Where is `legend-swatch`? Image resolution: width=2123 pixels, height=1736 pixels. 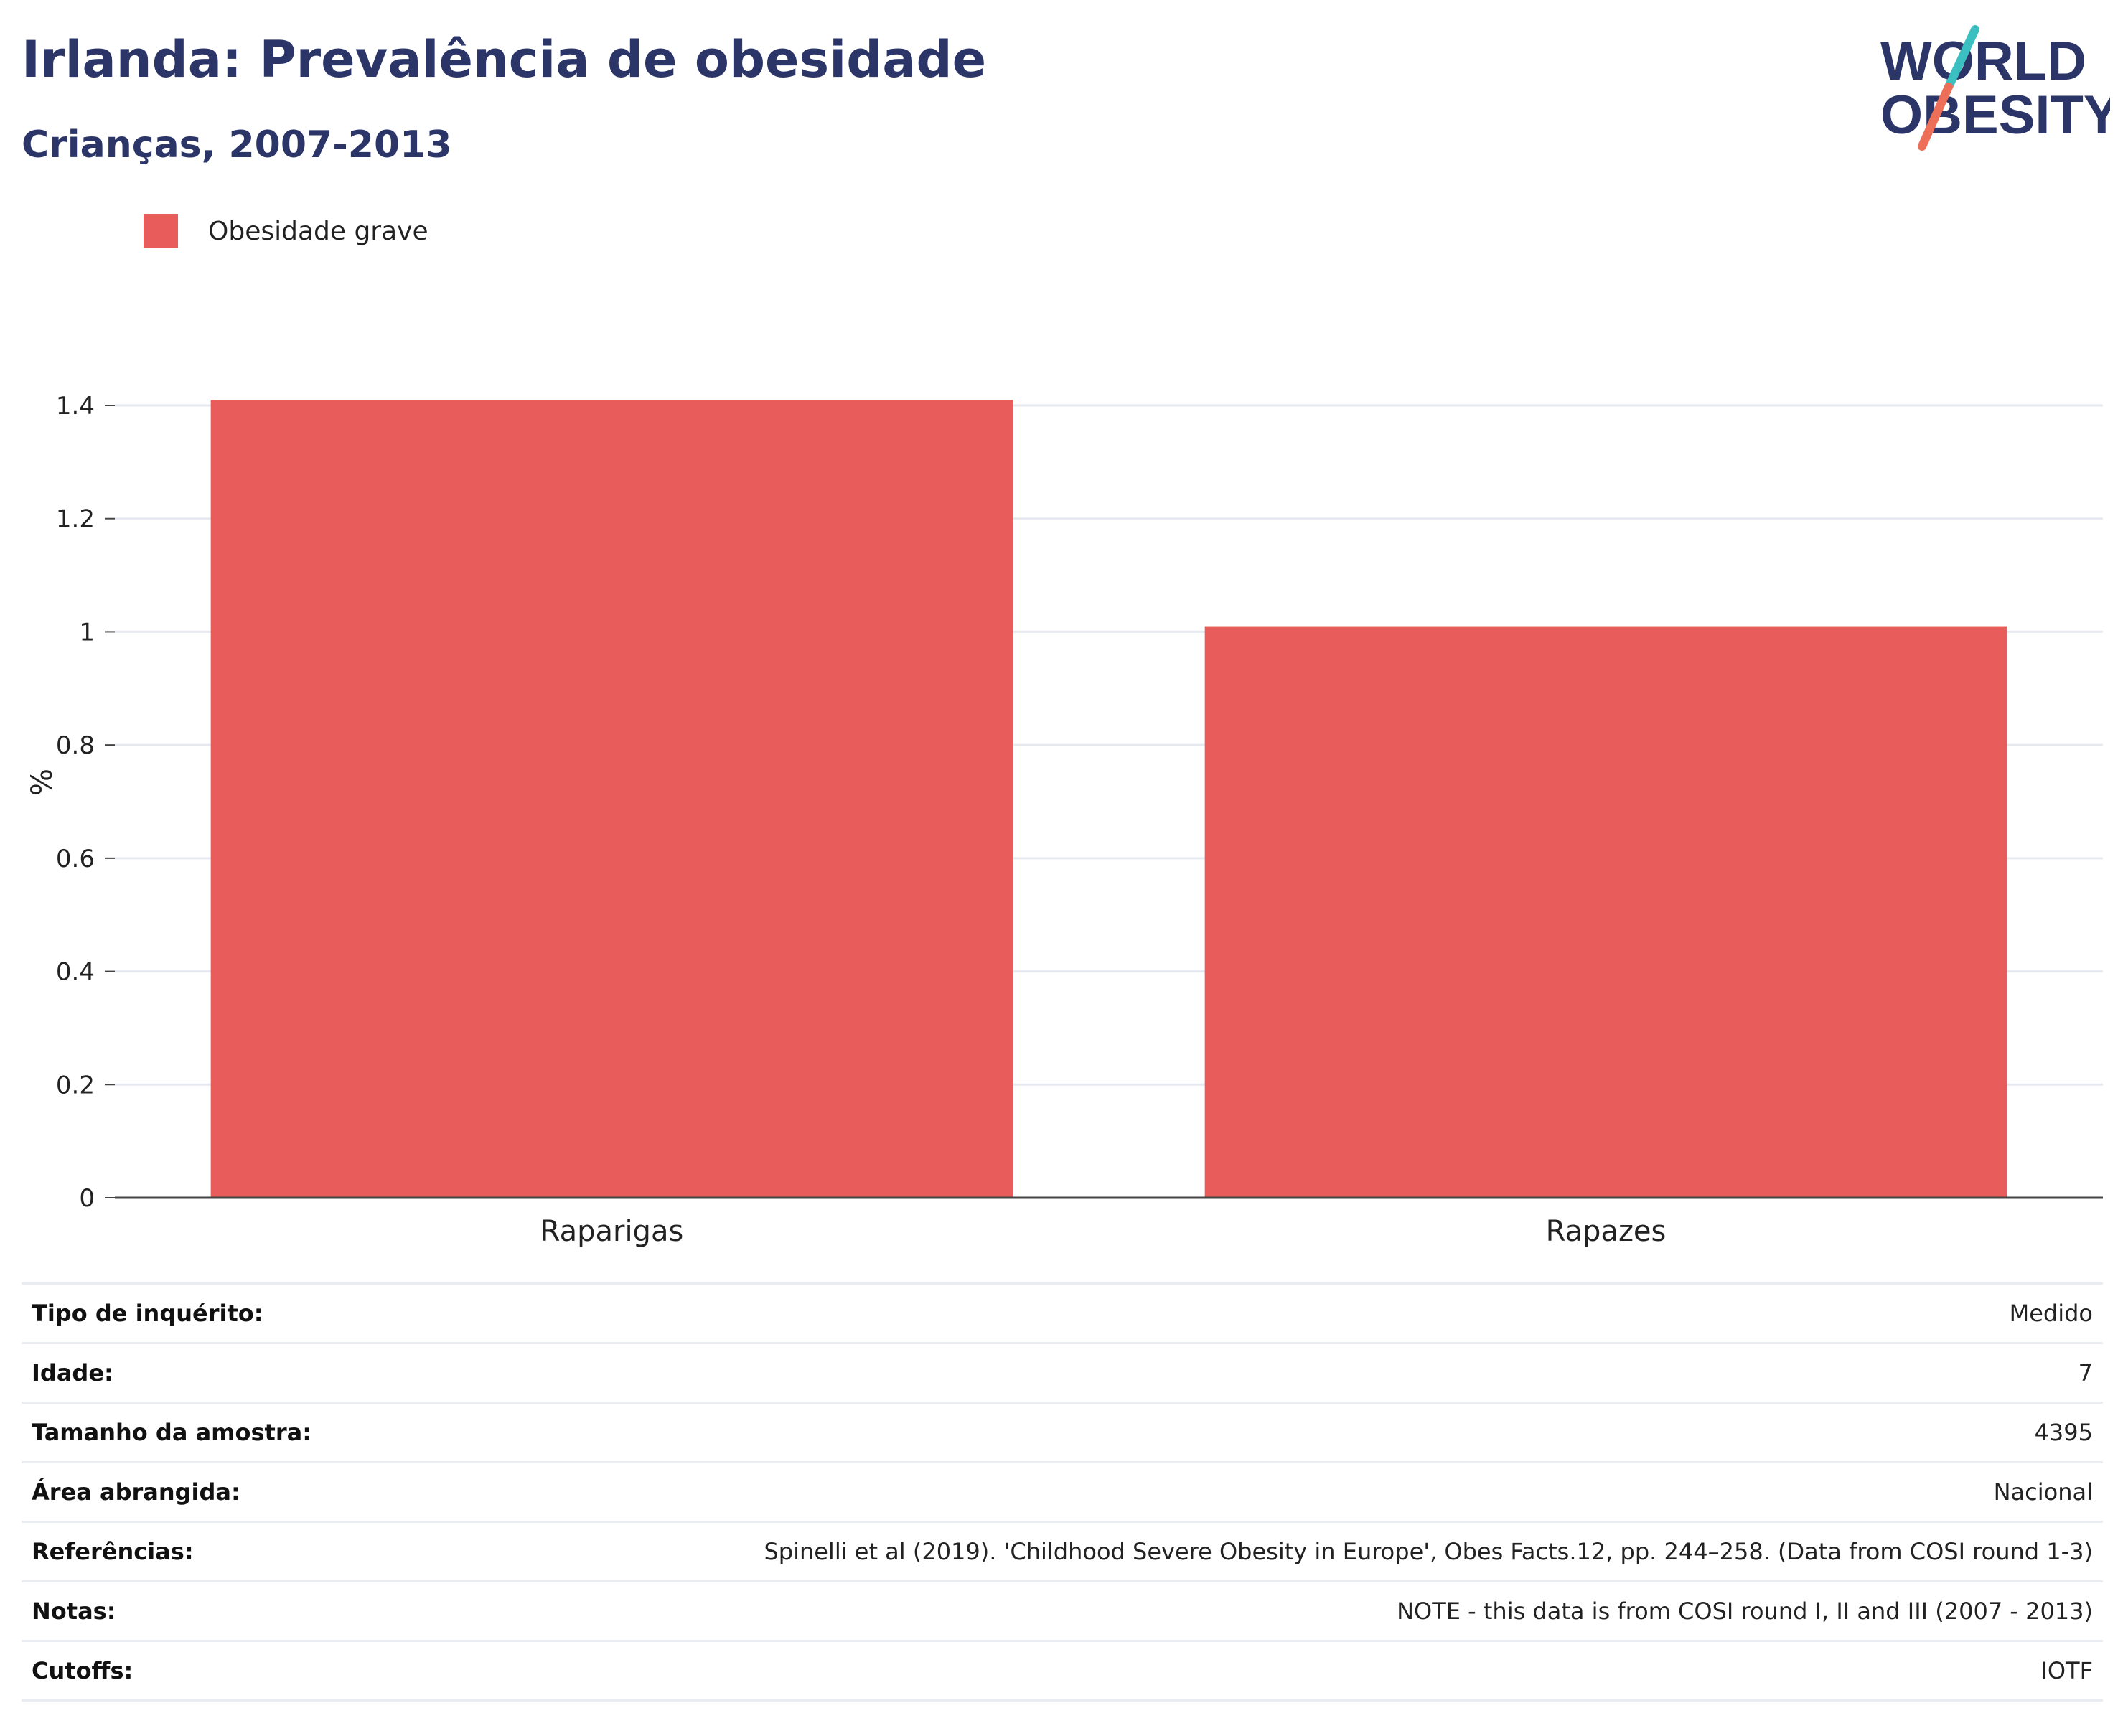 legend-swatch is located at coordinates (161, 231).